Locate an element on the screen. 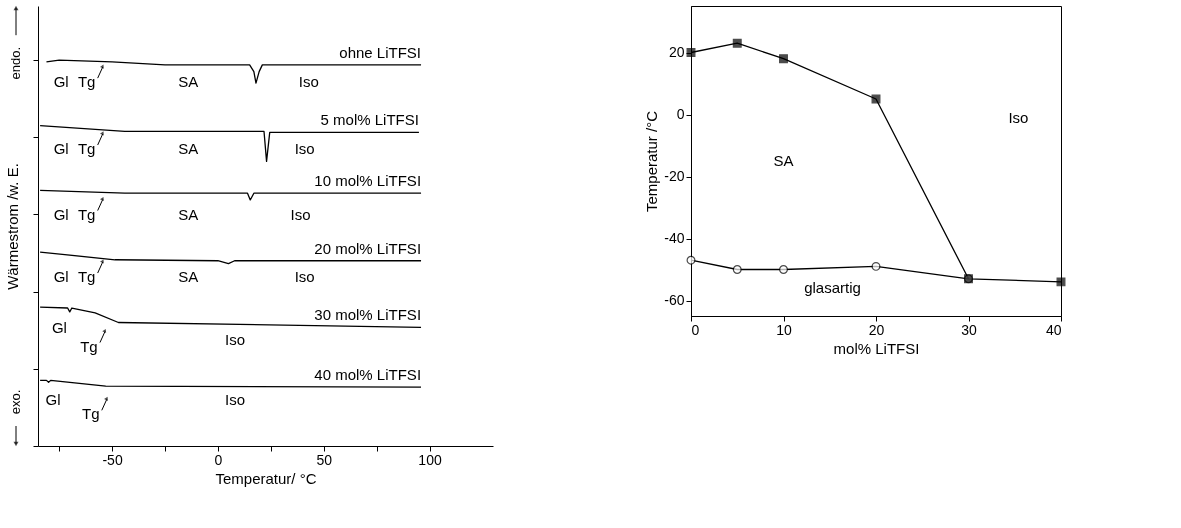  y-tick-label: -40 is located at coordinates (674, 238).